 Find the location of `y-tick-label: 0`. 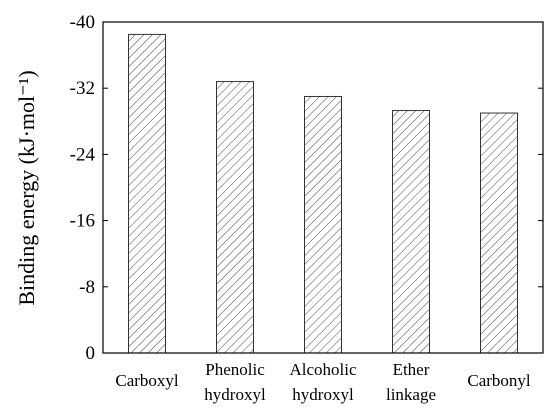

y-tick-label: 0 is located at coordinates (91, 353).